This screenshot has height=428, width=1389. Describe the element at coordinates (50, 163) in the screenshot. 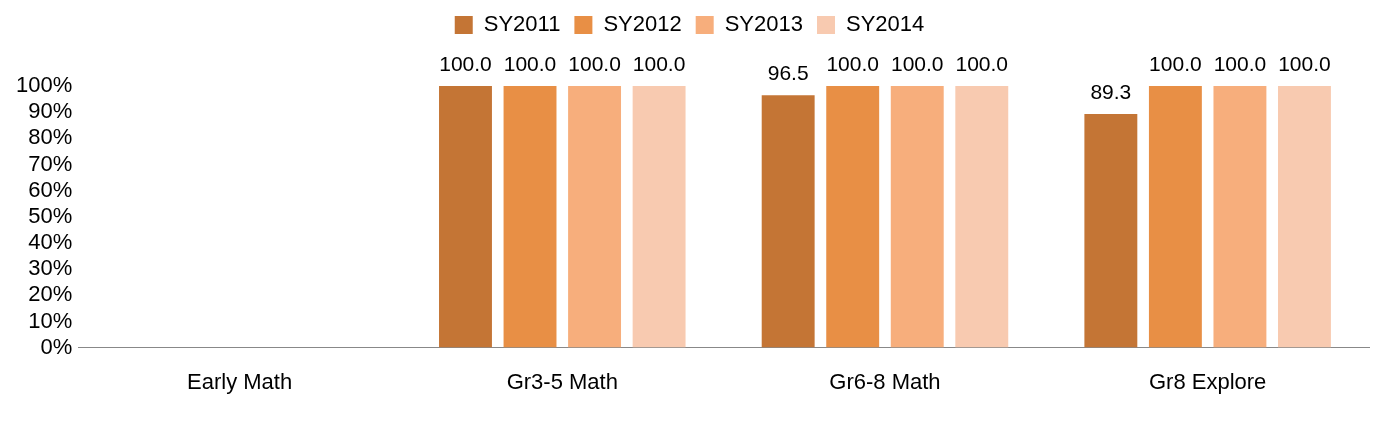

I see `y-tick-label: 70%` at that location.